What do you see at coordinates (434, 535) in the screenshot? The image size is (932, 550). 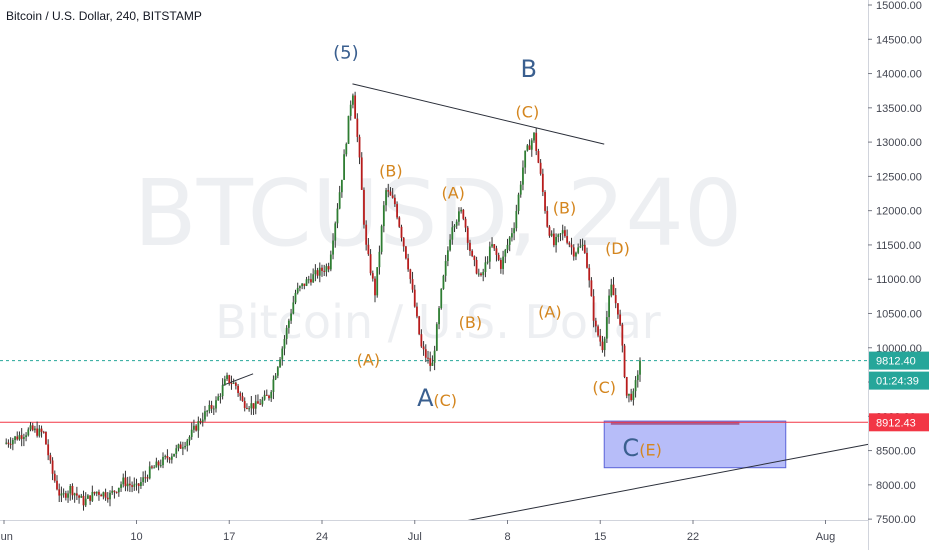 I see `time-axis` at bounding box center [434, 535].